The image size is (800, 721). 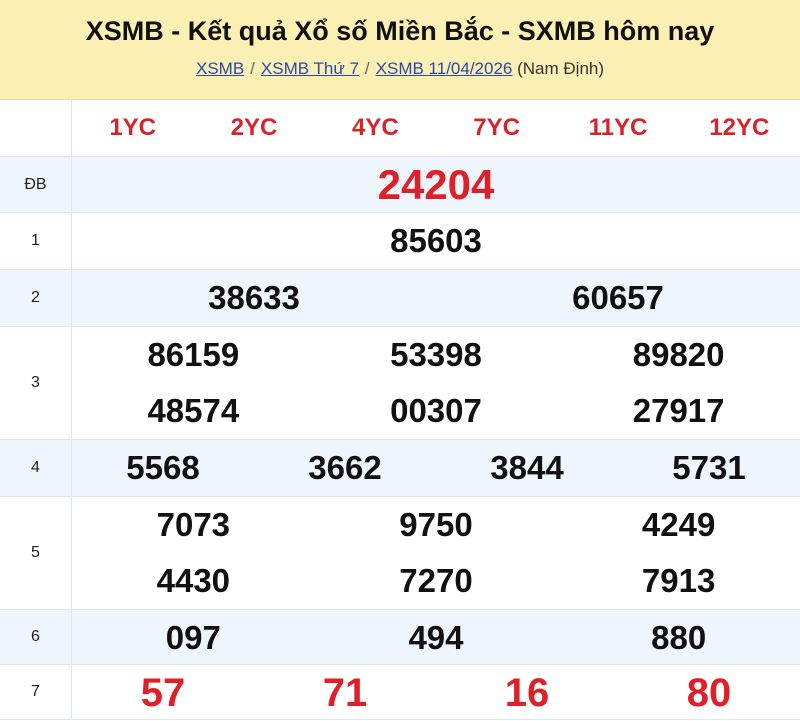 I want to click on prize-number: 57, so click(x=163, y=692).